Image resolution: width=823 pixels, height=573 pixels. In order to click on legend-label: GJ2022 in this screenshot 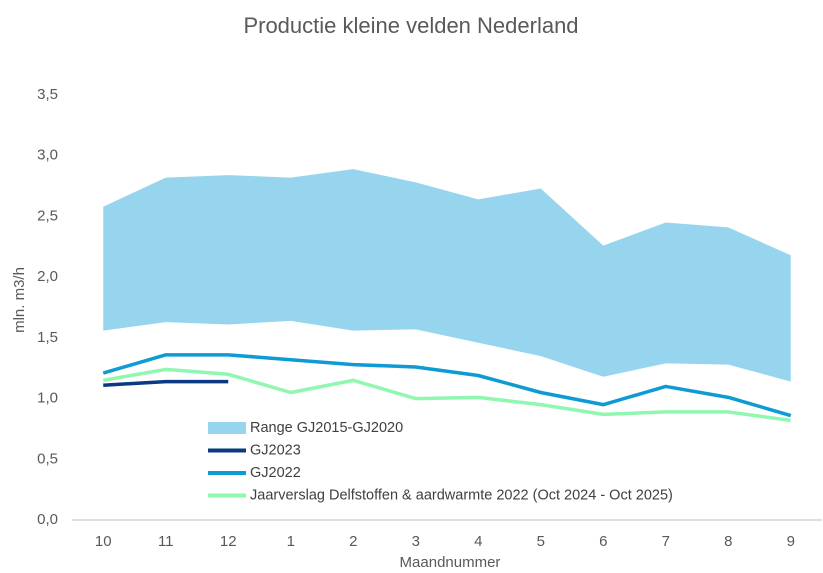, I will do `click(275, 473)`.